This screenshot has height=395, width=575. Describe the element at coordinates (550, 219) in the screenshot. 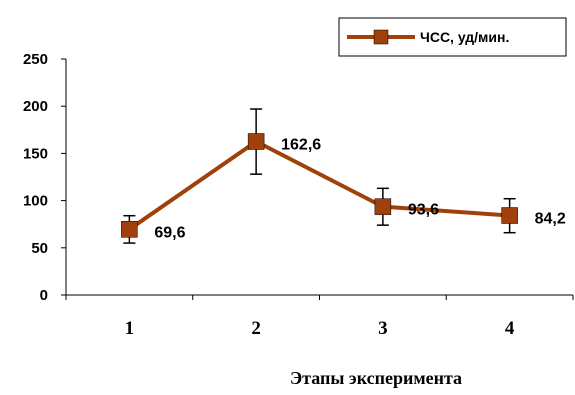

I see `data-label: 84,2` at that location.